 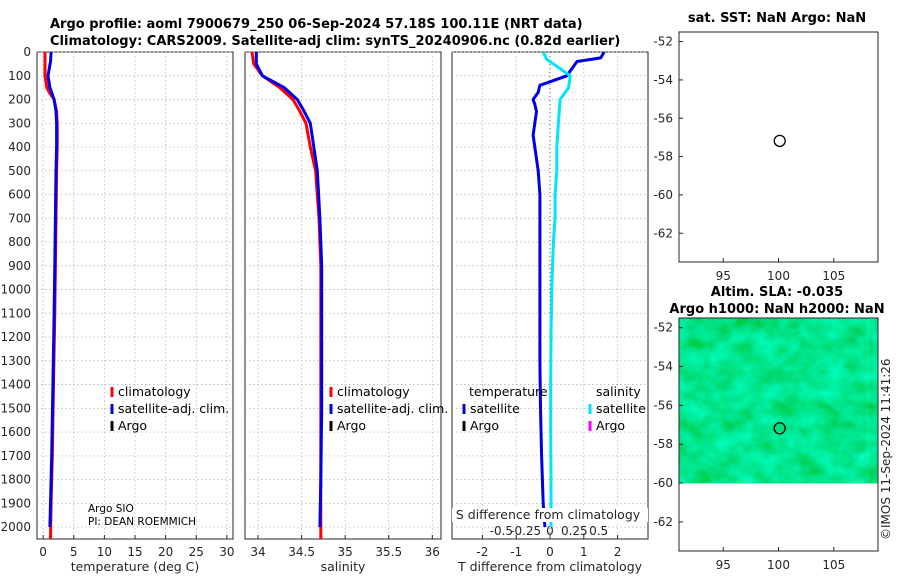 What do you see at coordinates (778, 401) in the screenshot?
I see `sla-heatmap-field` at bounding box center [778, 401].